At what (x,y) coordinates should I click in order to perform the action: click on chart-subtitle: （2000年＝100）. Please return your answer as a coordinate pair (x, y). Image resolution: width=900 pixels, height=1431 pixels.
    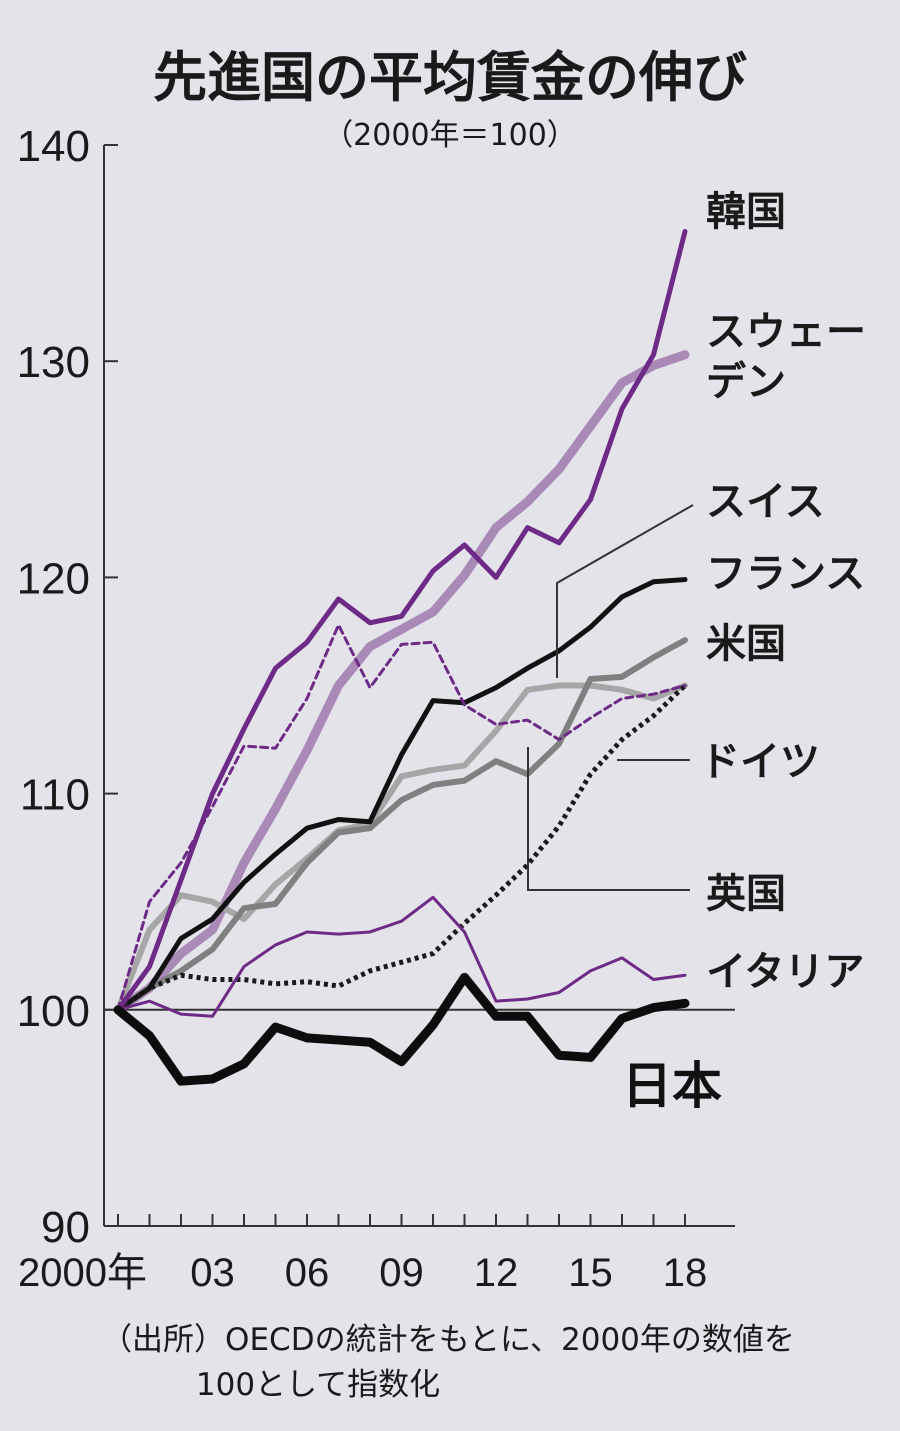
    Looking at the image, I should click on (450, 135).